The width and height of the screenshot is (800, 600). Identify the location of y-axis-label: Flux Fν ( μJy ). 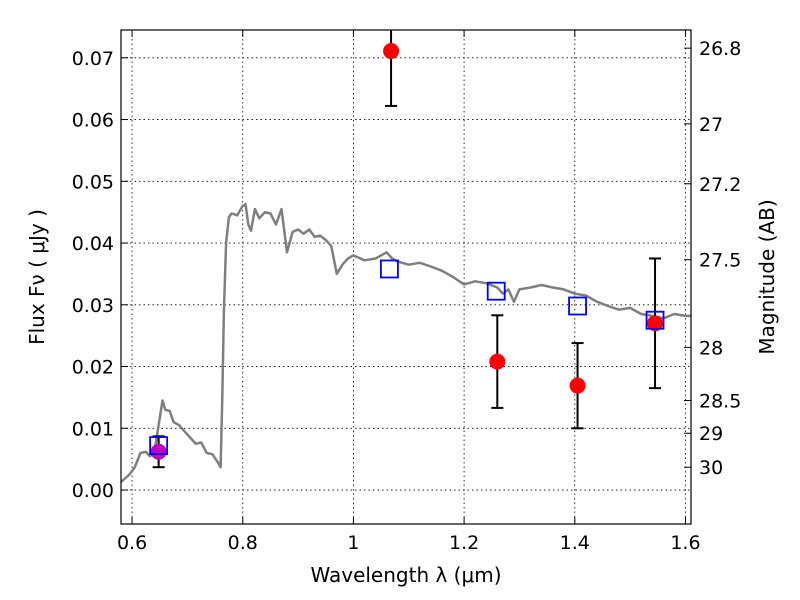
(37, 277).